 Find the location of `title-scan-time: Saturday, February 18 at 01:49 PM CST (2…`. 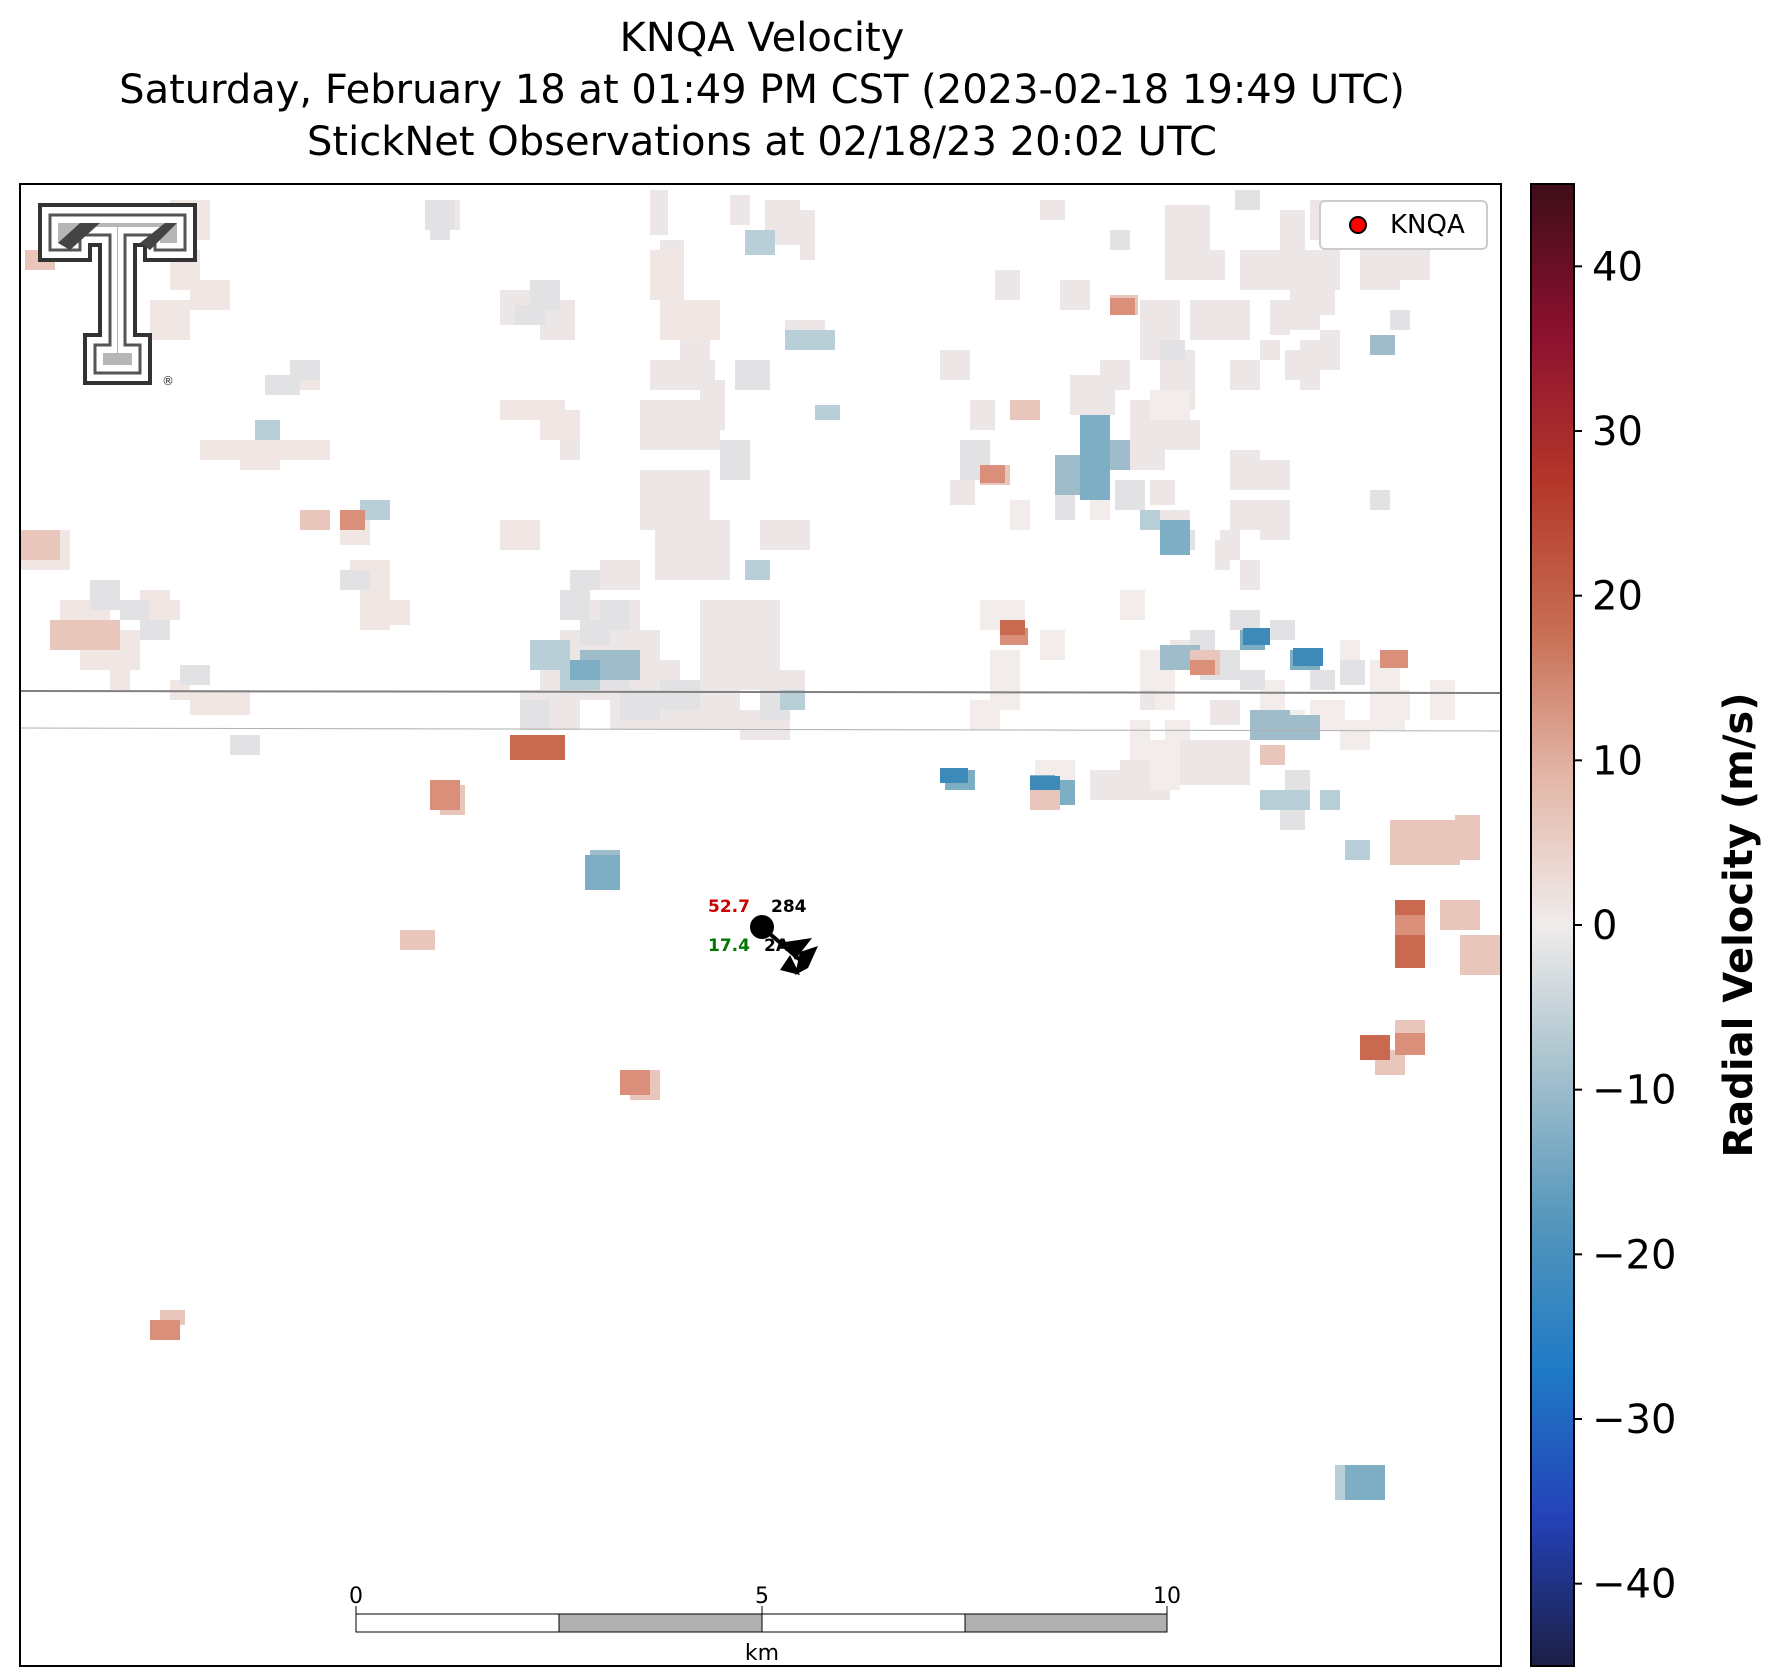

title-scan-time: Saturday, February 18 at 01:49 PM CST (2… is located at coordinates (762, 90).